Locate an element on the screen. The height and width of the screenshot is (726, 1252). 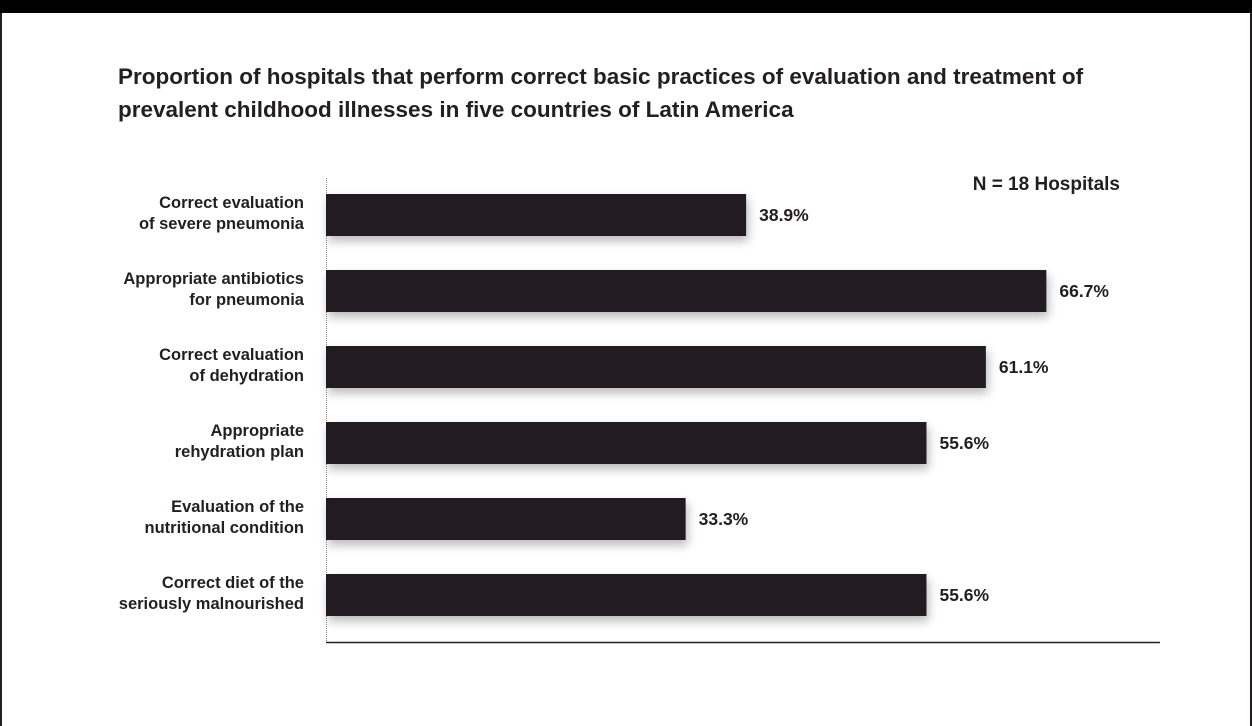
category-label: Appropriate antibiotics for pneumonia is located at coordinates (213, 289).